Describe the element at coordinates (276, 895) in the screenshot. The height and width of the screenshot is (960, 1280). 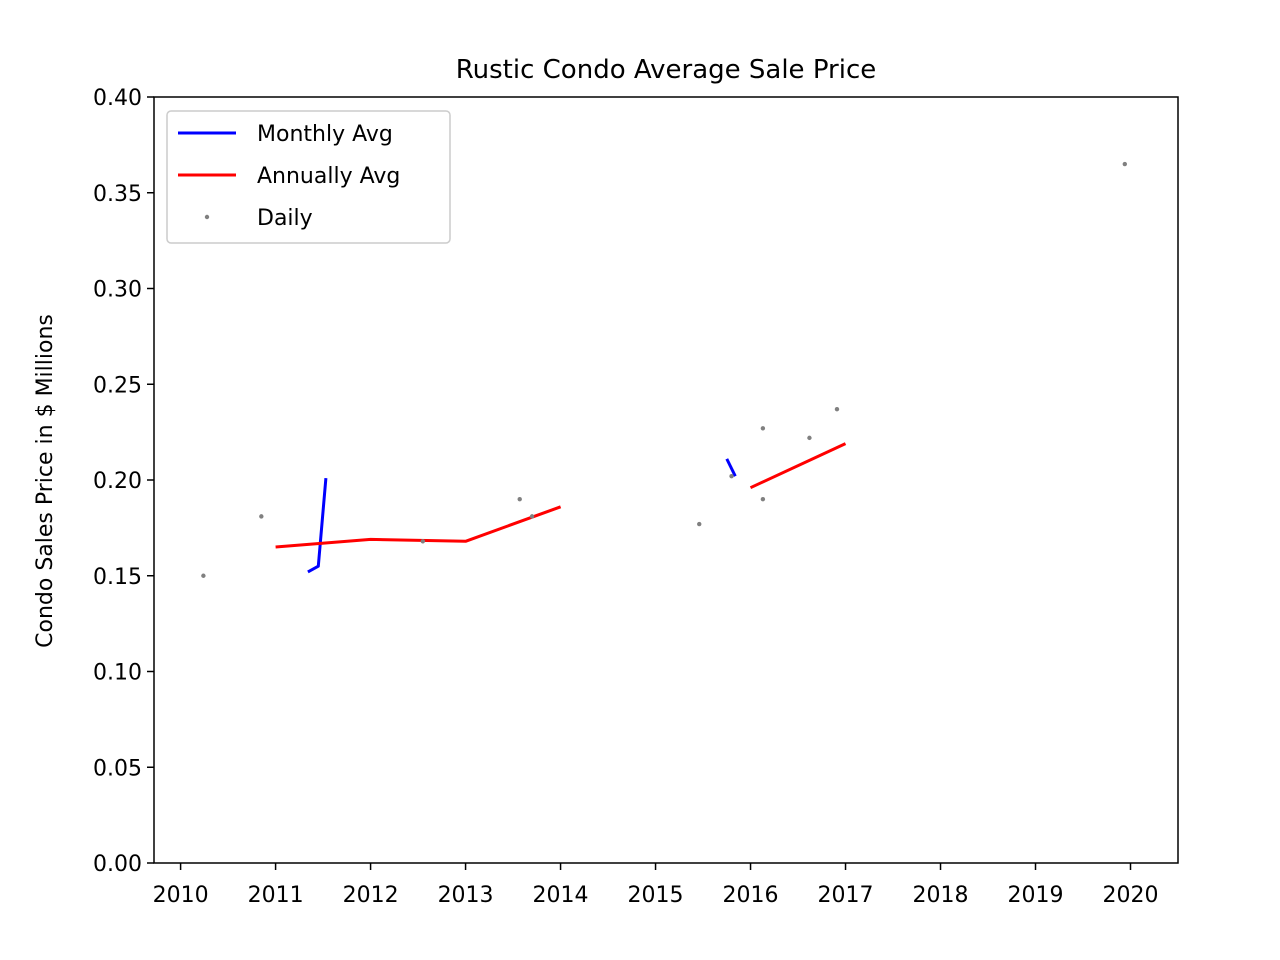
I see `x-tick-label: 2011` at that location.